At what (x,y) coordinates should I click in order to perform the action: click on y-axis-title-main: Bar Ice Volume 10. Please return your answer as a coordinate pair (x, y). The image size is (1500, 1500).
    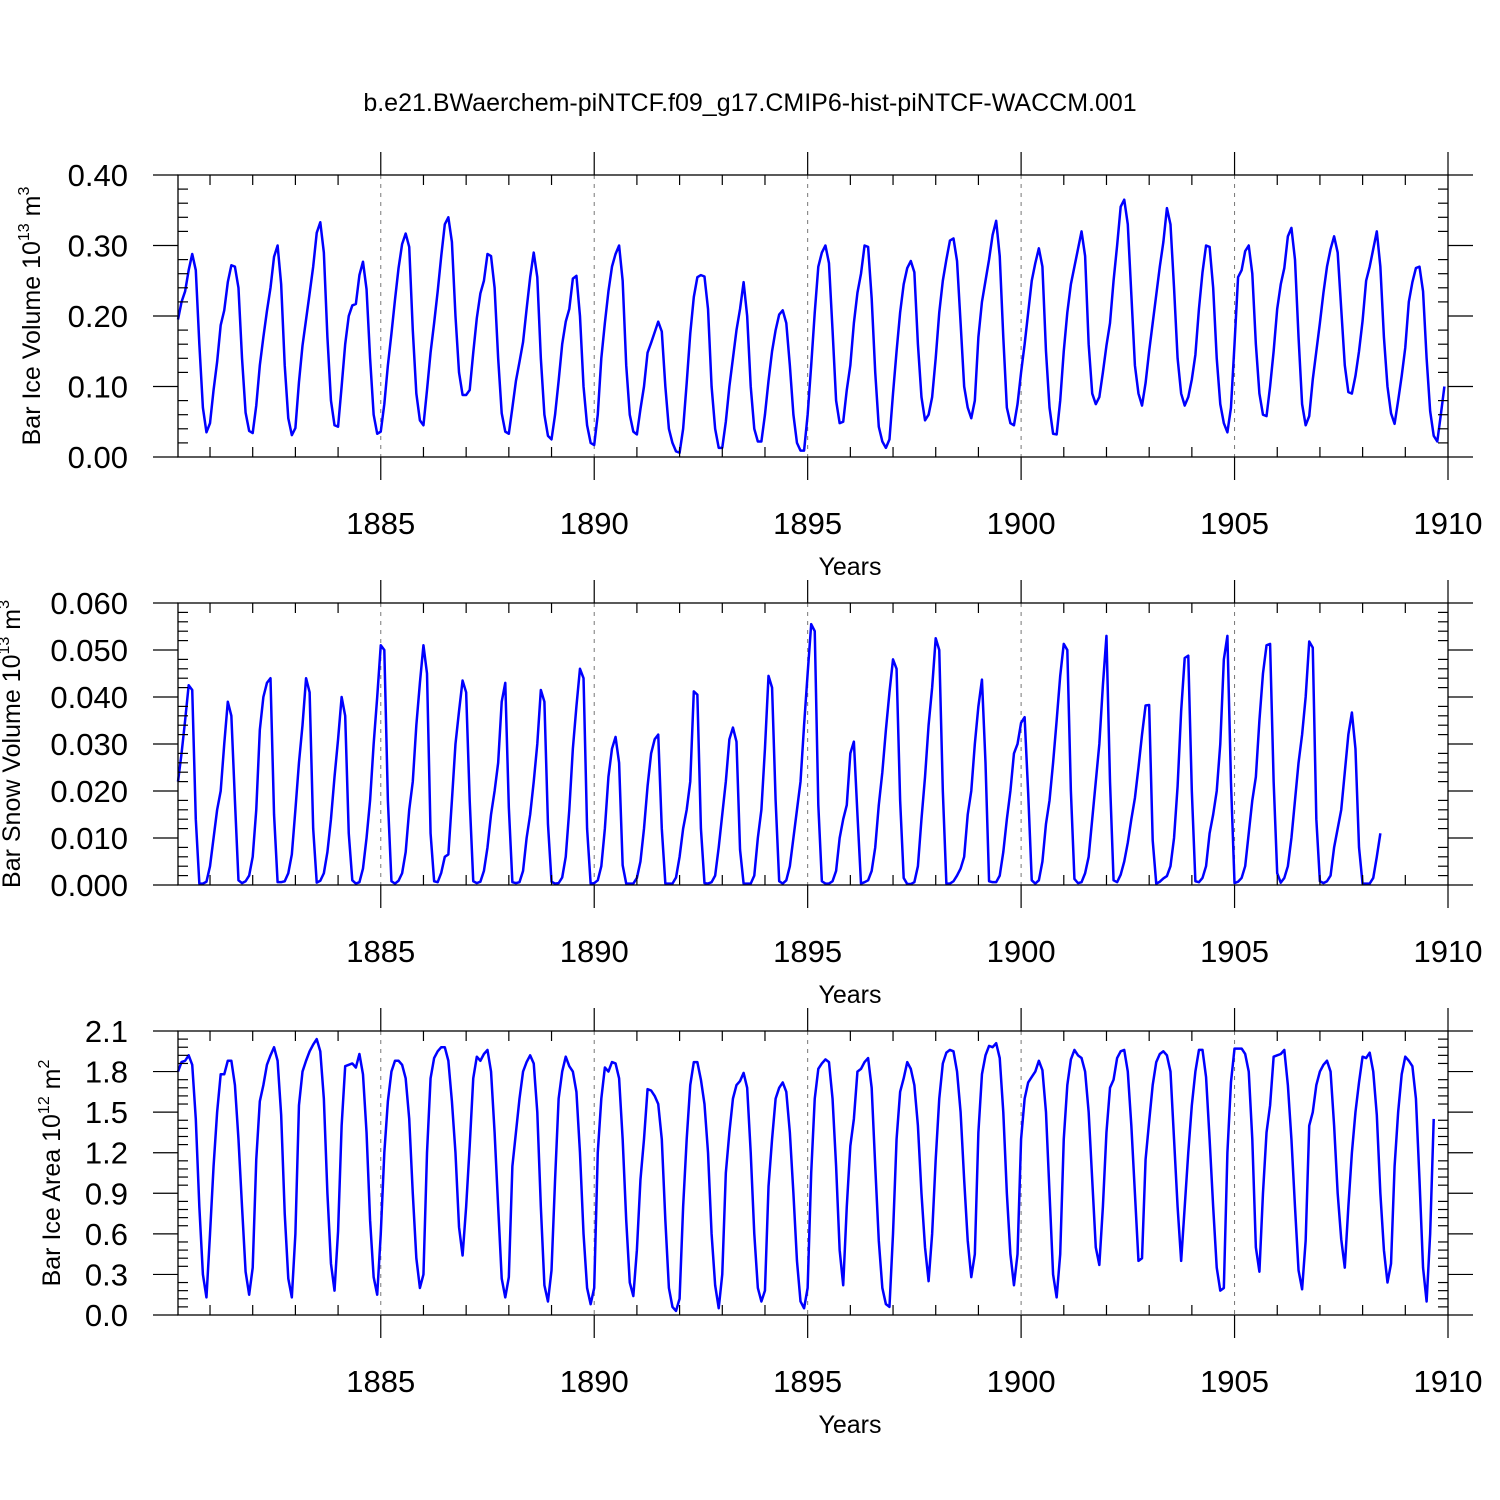
    Looking at the image, I should click on (32, 343).